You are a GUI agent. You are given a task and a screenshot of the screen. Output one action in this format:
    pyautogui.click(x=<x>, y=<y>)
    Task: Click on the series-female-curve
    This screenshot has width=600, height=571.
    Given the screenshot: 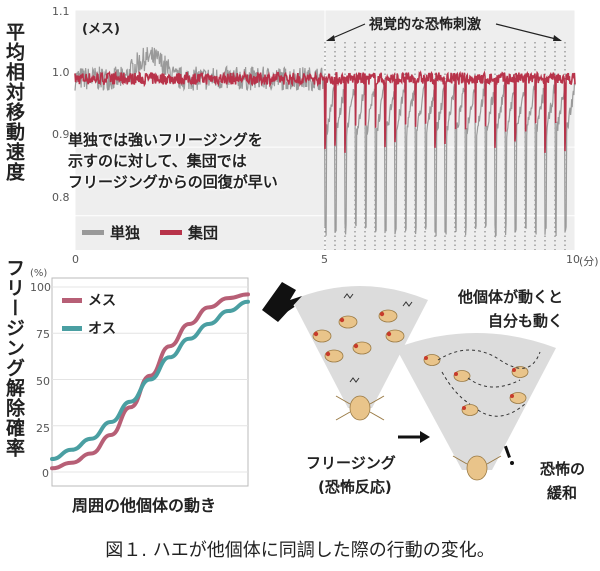 What is the action you would take?
    pyautogui.click(x=150, y=381)
    